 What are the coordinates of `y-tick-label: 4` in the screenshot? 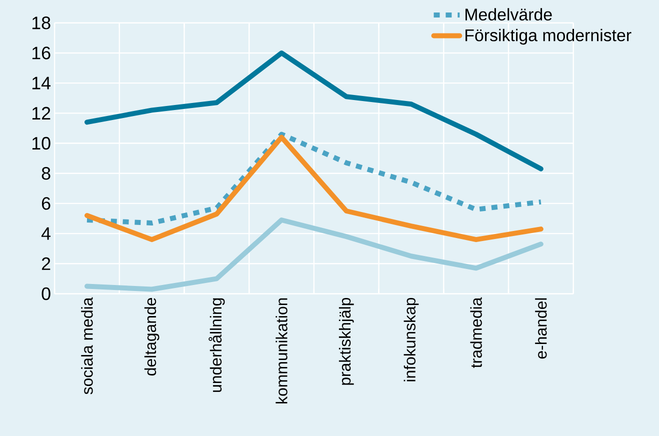 It's located at (46, 233).